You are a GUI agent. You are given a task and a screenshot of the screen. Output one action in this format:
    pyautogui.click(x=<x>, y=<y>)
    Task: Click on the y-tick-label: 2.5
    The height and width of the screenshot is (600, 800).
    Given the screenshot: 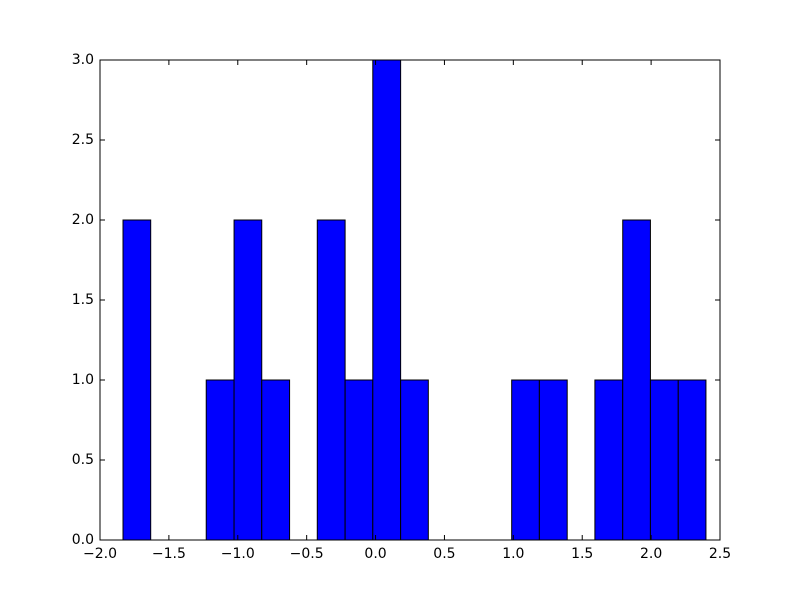 What is the action you would take?
    pyautogui.click(x=83, y=140)
    